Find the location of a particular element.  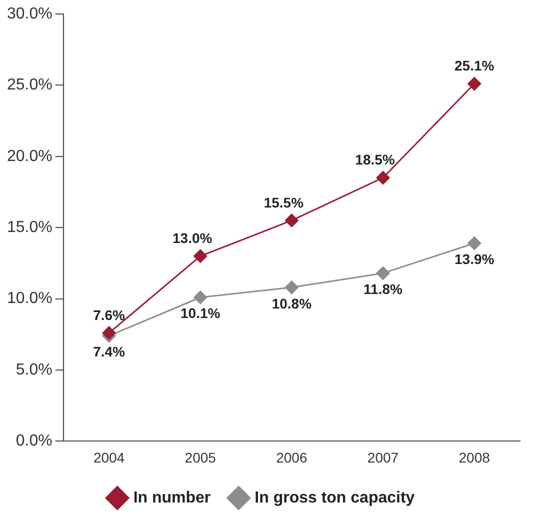

x-tick-label: 2007 is located at coordinates (383, 457).